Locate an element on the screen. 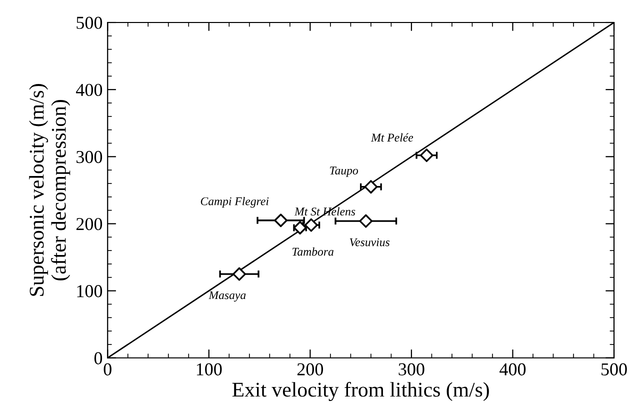  x-tick-label: 400 is located at coordinates (513, 369).